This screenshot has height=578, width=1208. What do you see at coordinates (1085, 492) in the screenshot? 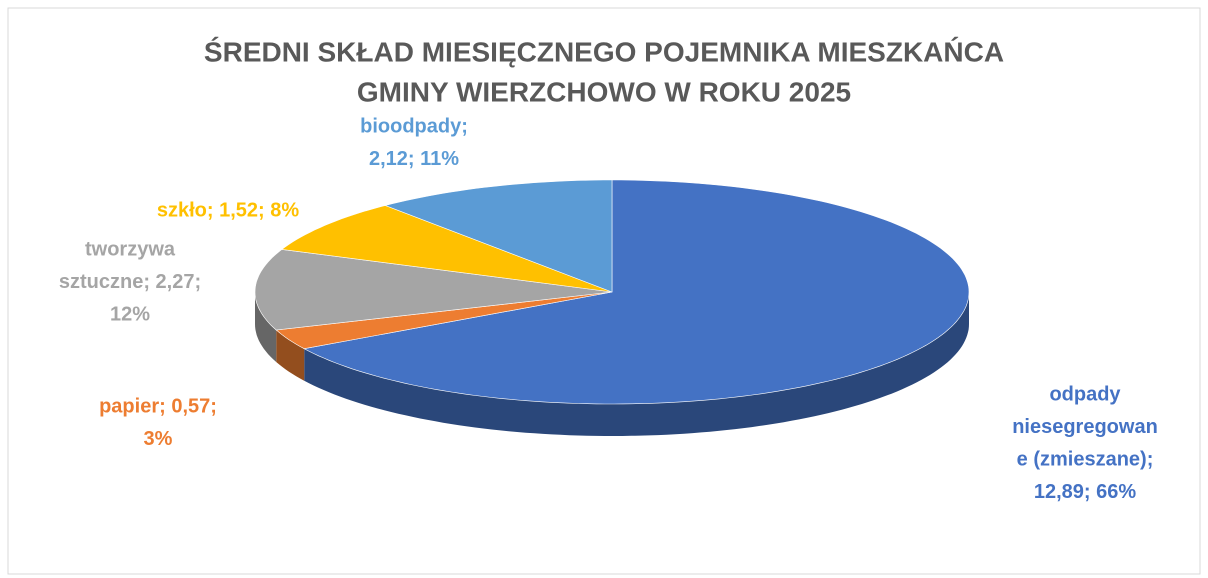
I see `data-label: 12,89; 66%` at bounding box center [1085, 492].